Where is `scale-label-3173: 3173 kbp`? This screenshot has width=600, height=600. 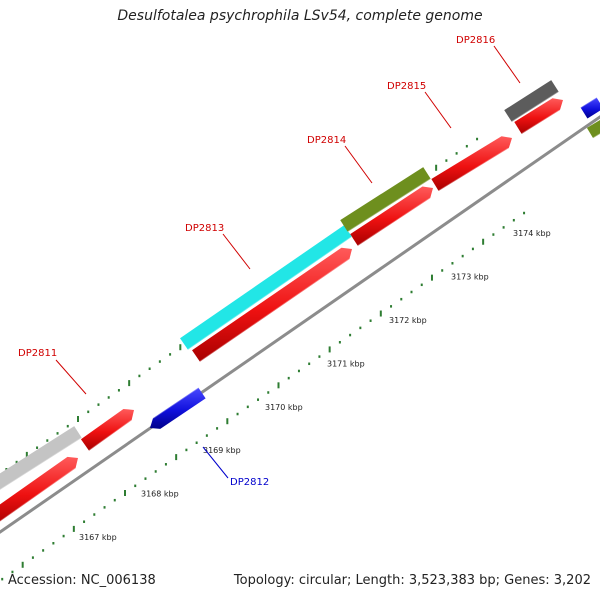
scale-label-3173: 3173 kbp is located at coordinates (470, 277).